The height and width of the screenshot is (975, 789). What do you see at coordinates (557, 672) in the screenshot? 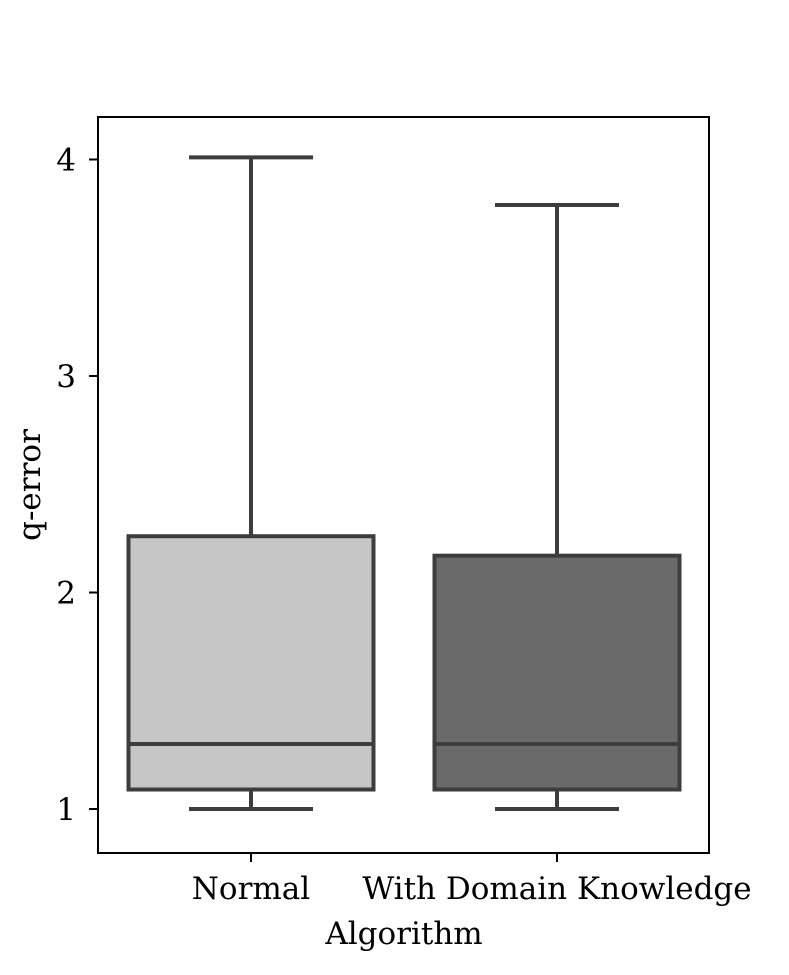
I see `box-2-iqr-box` at bounding box center [557, 672].